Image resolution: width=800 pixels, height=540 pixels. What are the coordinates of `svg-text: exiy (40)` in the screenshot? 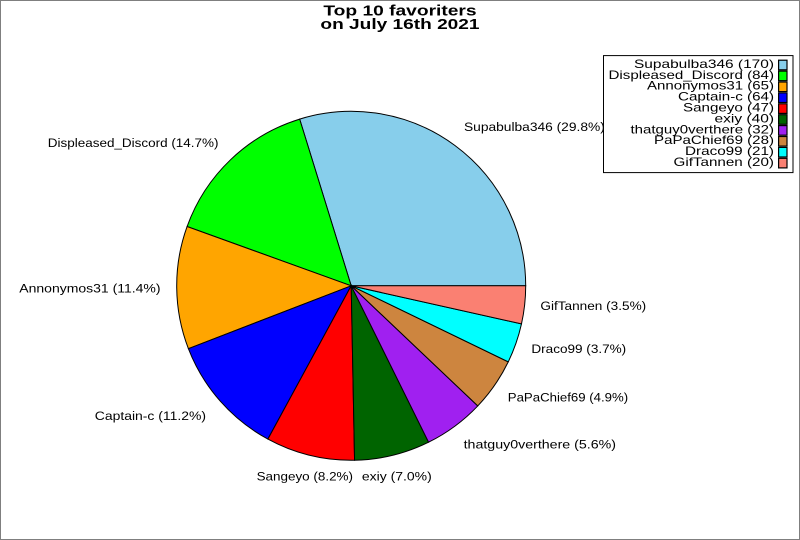 It's located at (745, 118).